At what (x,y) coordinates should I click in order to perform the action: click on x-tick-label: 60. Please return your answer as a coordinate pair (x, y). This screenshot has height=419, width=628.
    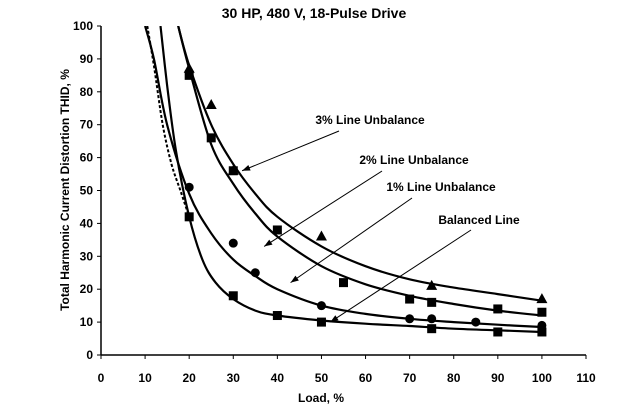
    Looking at the image, I should click on (366, 378).